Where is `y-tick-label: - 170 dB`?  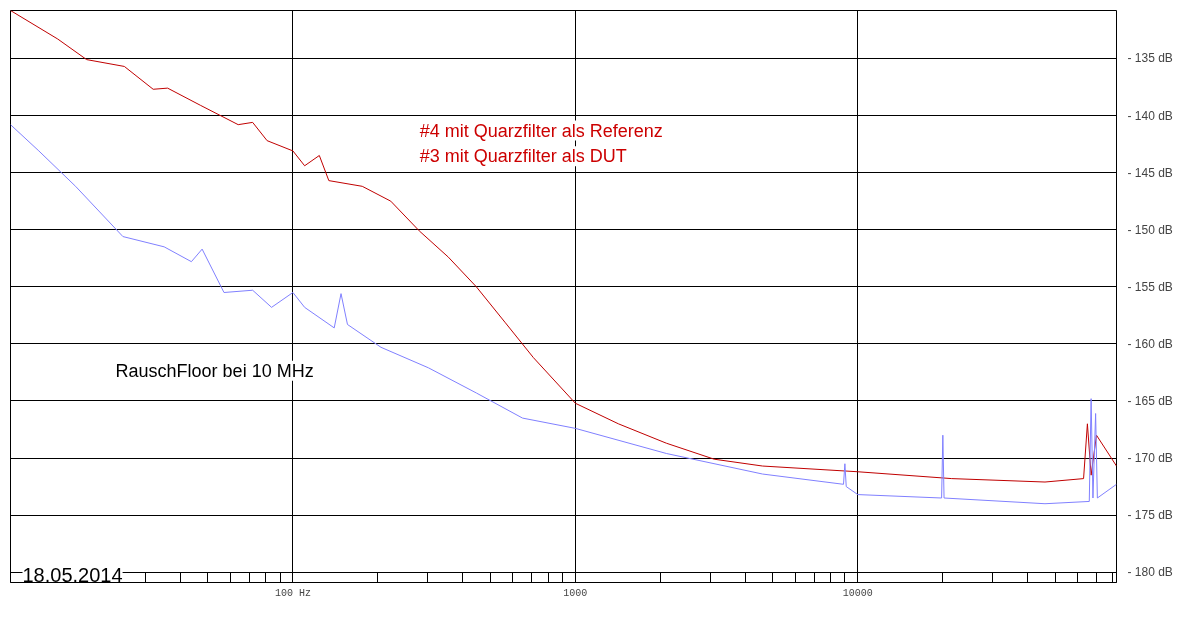
y-tick-label: - 170 dB is located at coordinates (1150, 458).